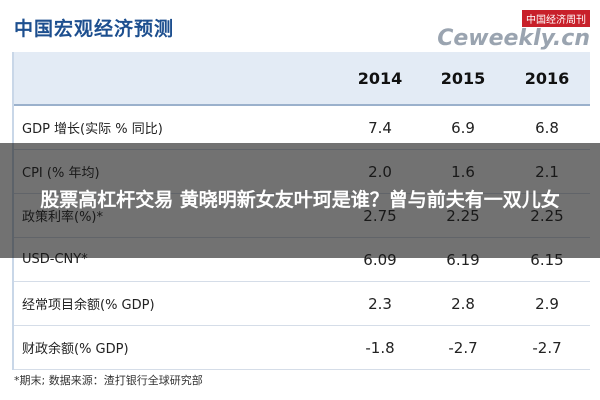 The width and height of the screenshot is (600, 400). What do you see at coordinates (88, 305) in the screenshot?
I see `row-label: 经常项目余额(% GDP)` at bounding box center [88, 305].